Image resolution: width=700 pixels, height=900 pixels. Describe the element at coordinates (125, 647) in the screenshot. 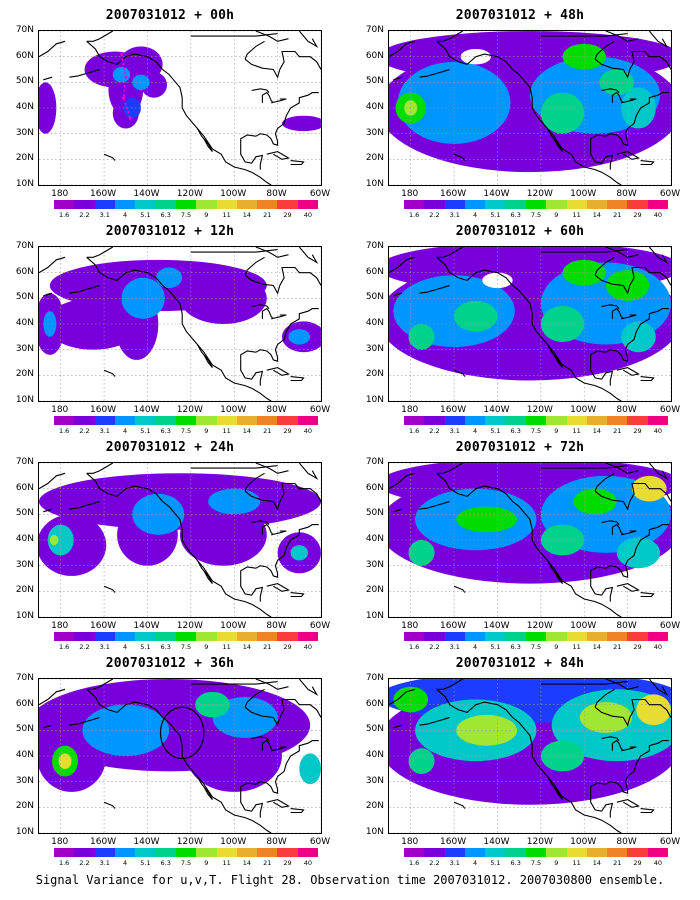

I see `colorbar-label: 4` at that location.